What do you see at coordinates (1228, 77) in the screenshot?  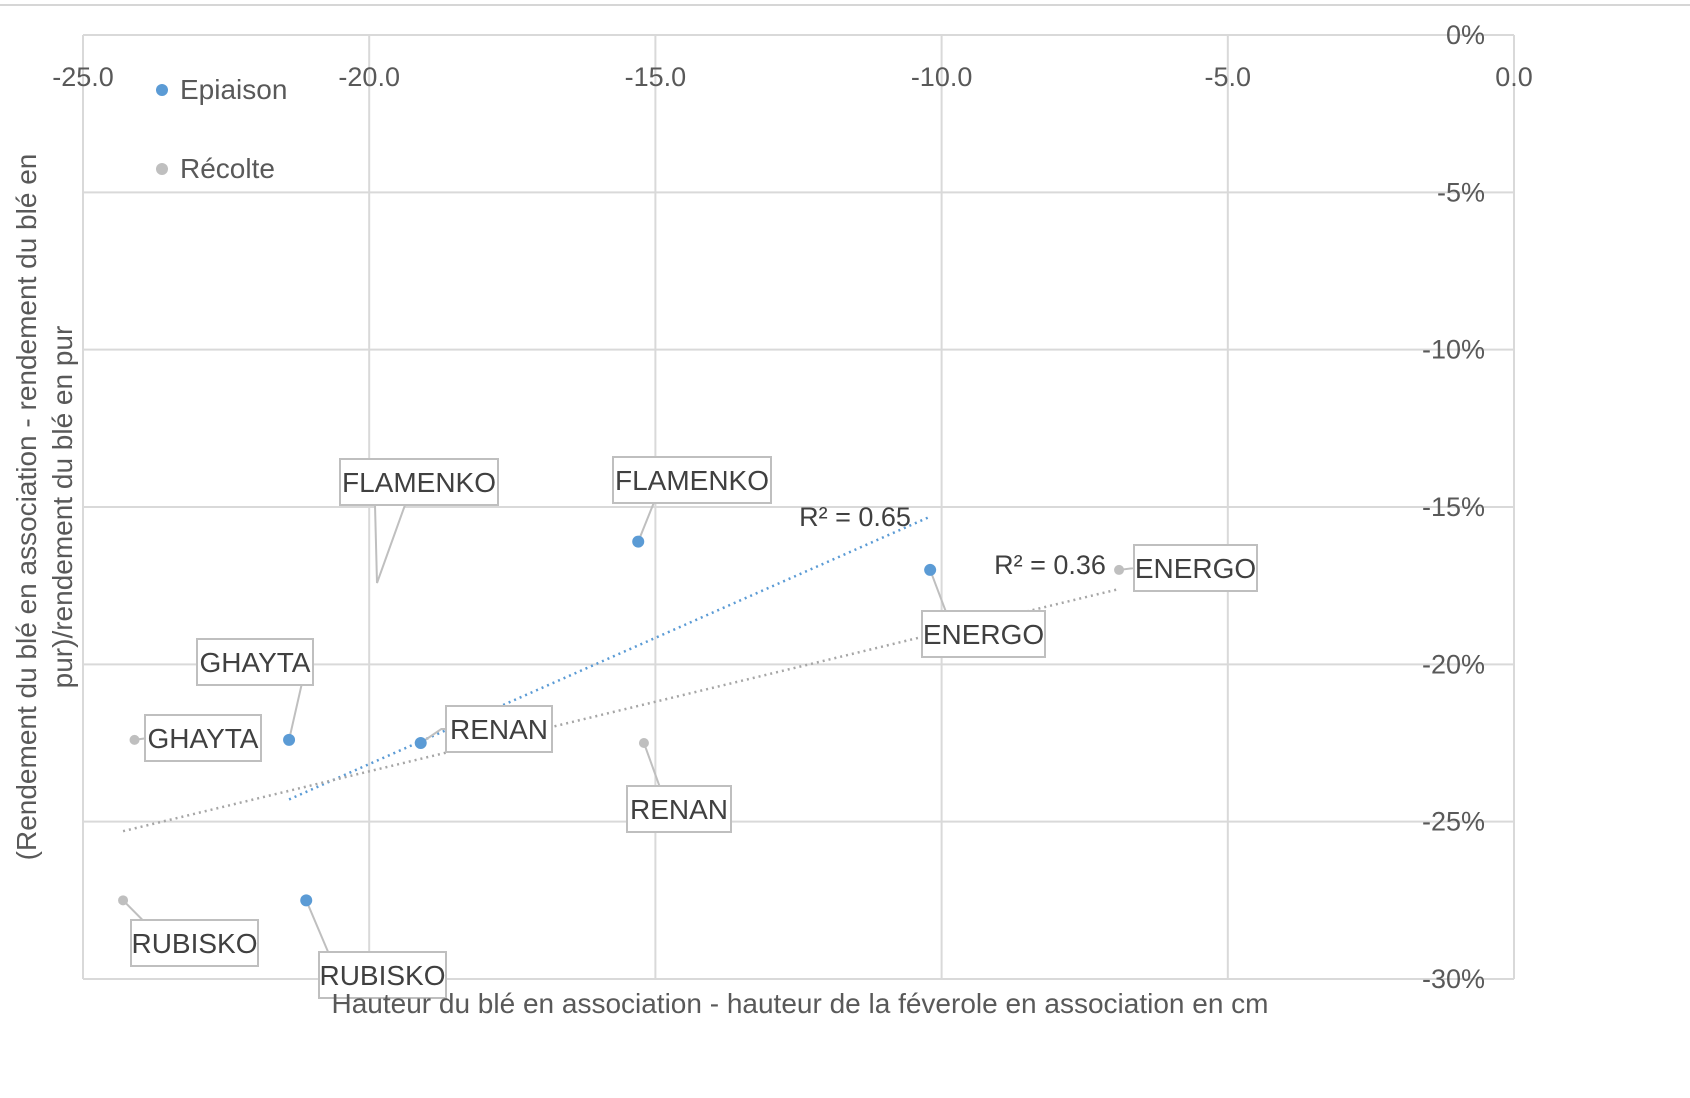 I see `x-tick-label: -5.0` at bounding box center [1228, 77].